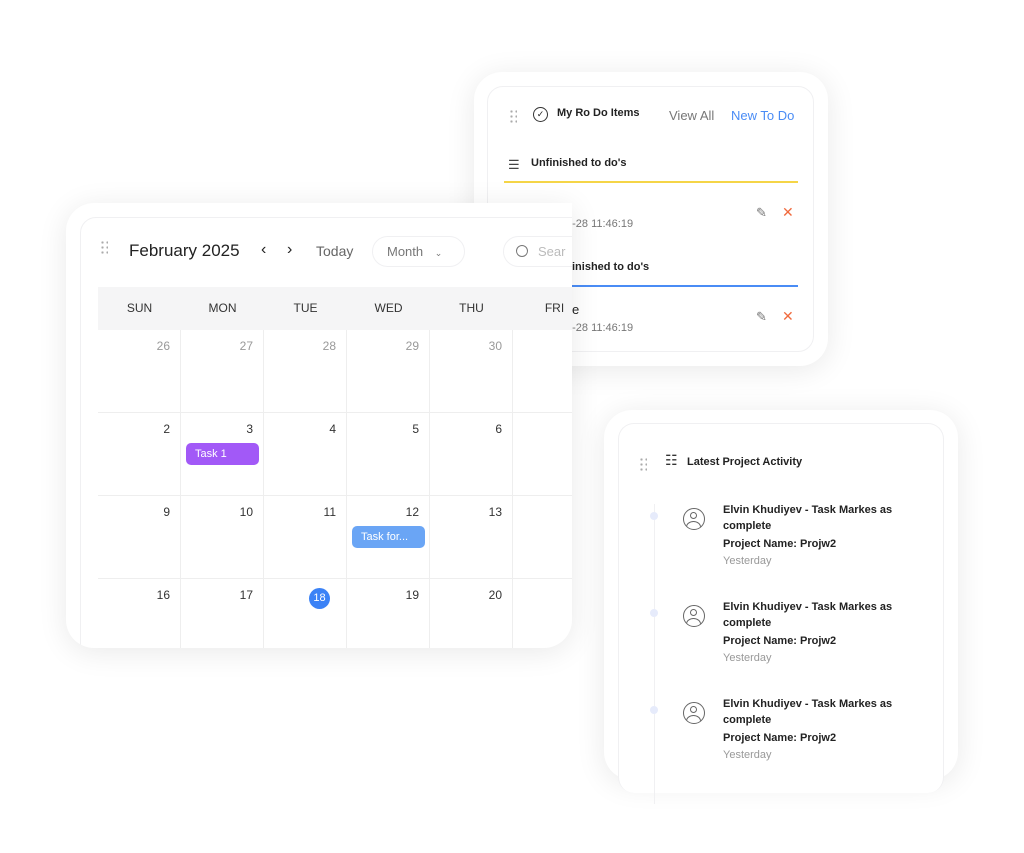  I want to click on day-number: 9, so click(166, 512).